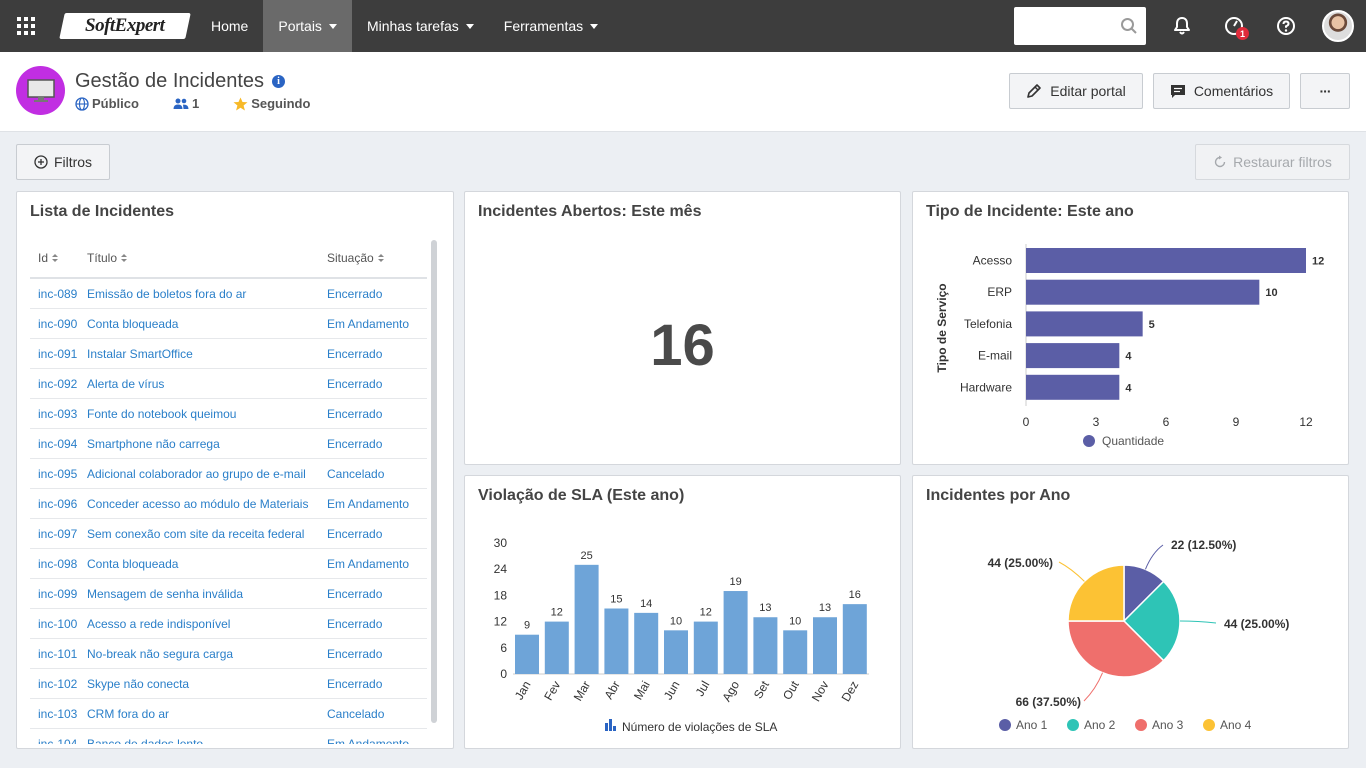 This screenshot has width=1366, height=768. Describe the element at coordinates (271, 103) in the screenshot. I see `follow-toggle: Seguindo` at that location.